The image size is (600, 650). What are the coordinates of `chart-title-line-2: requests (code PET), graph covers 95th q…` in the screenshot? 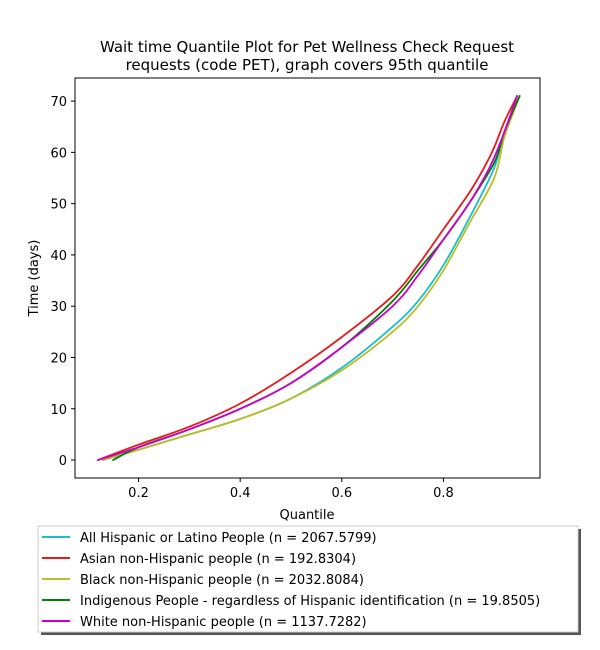 It's located at (307, 65).